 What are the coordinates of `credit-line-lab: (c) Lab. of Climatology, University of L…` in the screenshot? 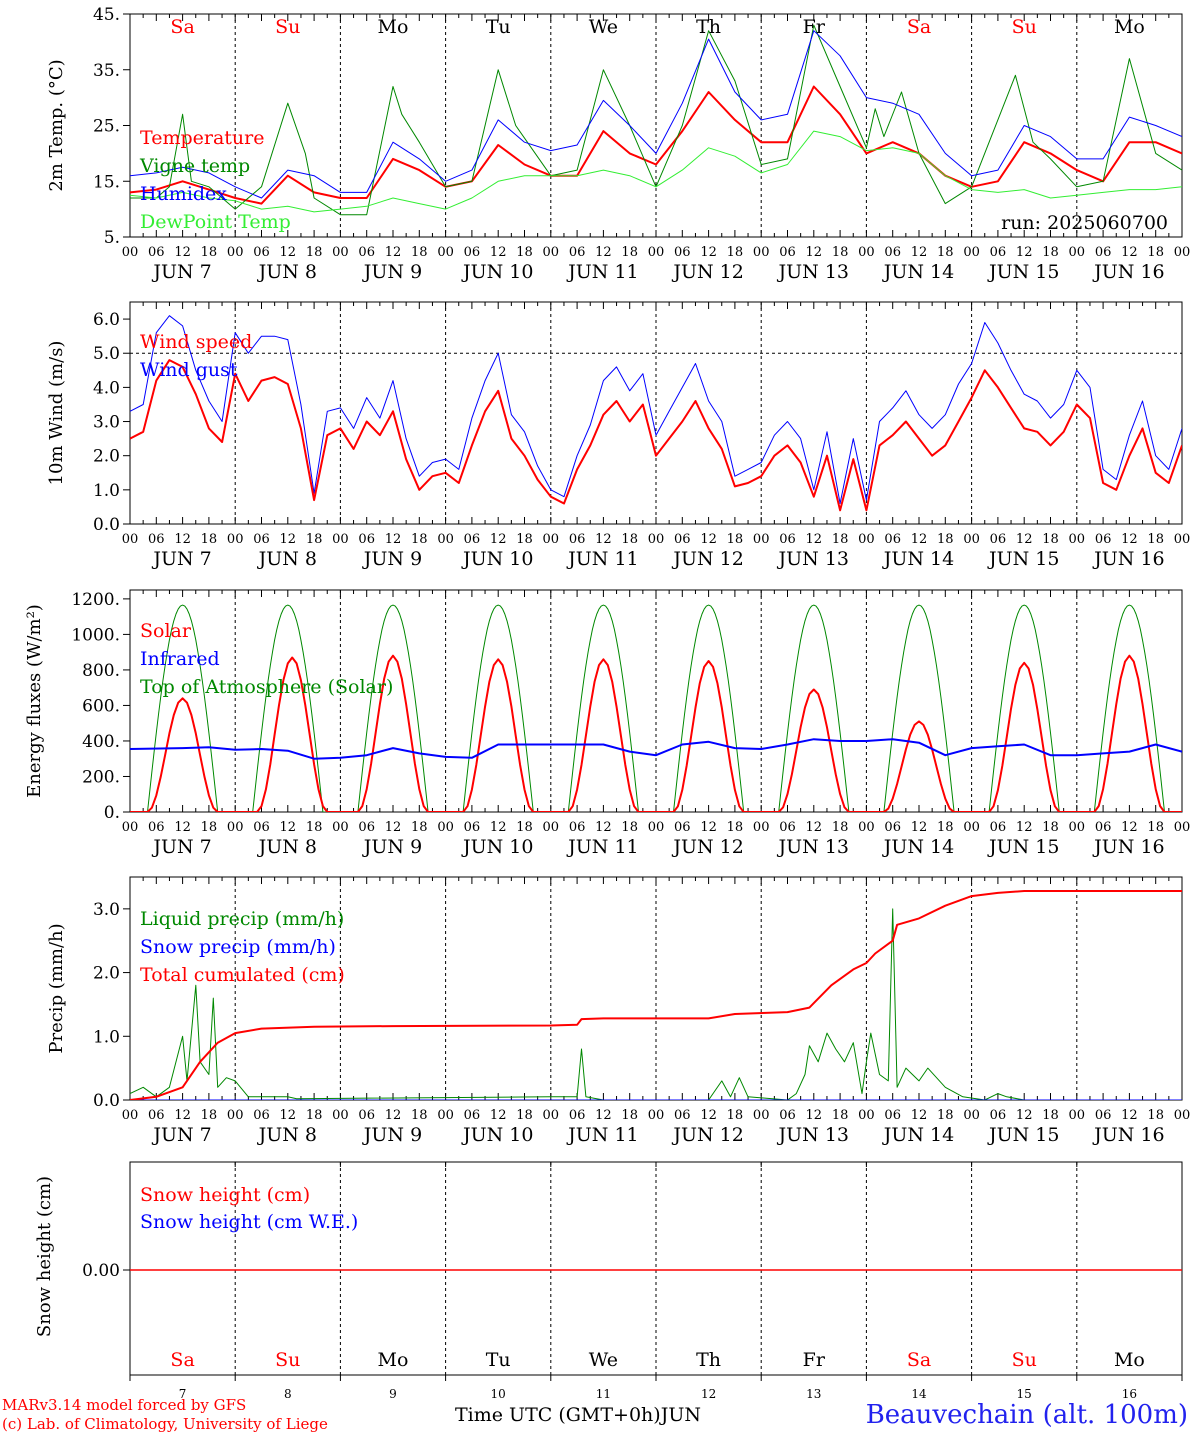 It's located at (165, 1424).